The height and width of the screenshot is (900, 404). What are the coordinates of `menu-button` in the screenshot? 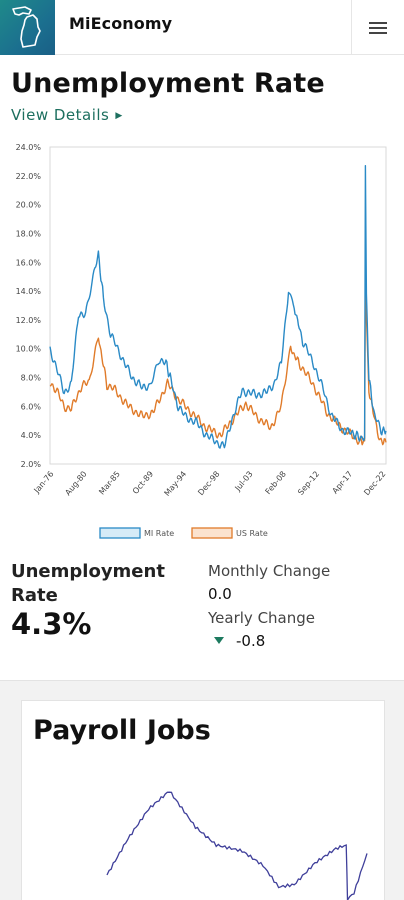 It's located at (377, 27).